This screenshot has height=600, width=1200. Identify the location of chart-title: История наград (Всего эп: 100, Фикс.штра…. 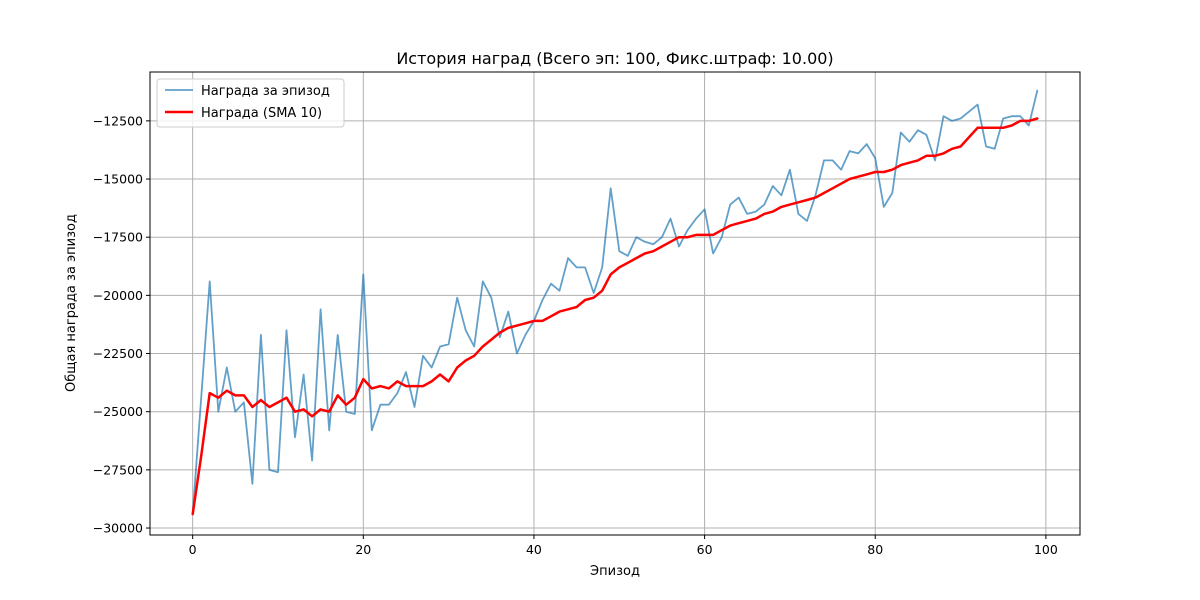
(614, 58).